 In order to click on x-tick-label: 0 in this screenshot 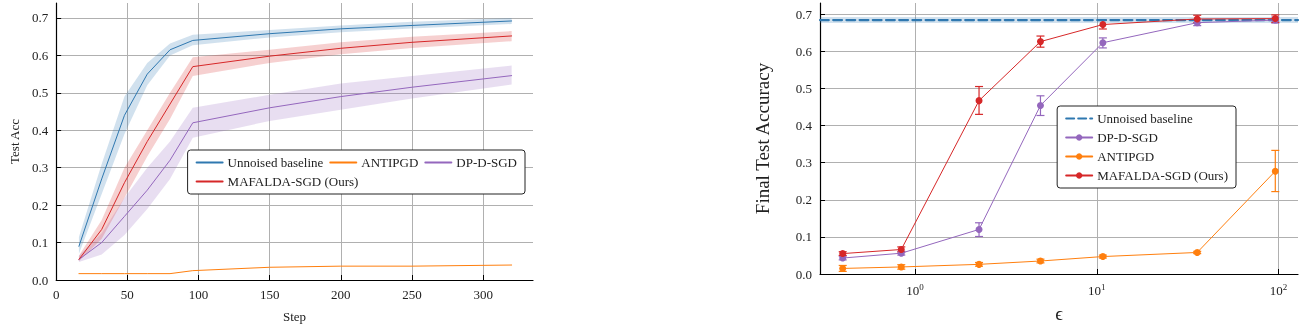, I will do `click(56, 294)`.